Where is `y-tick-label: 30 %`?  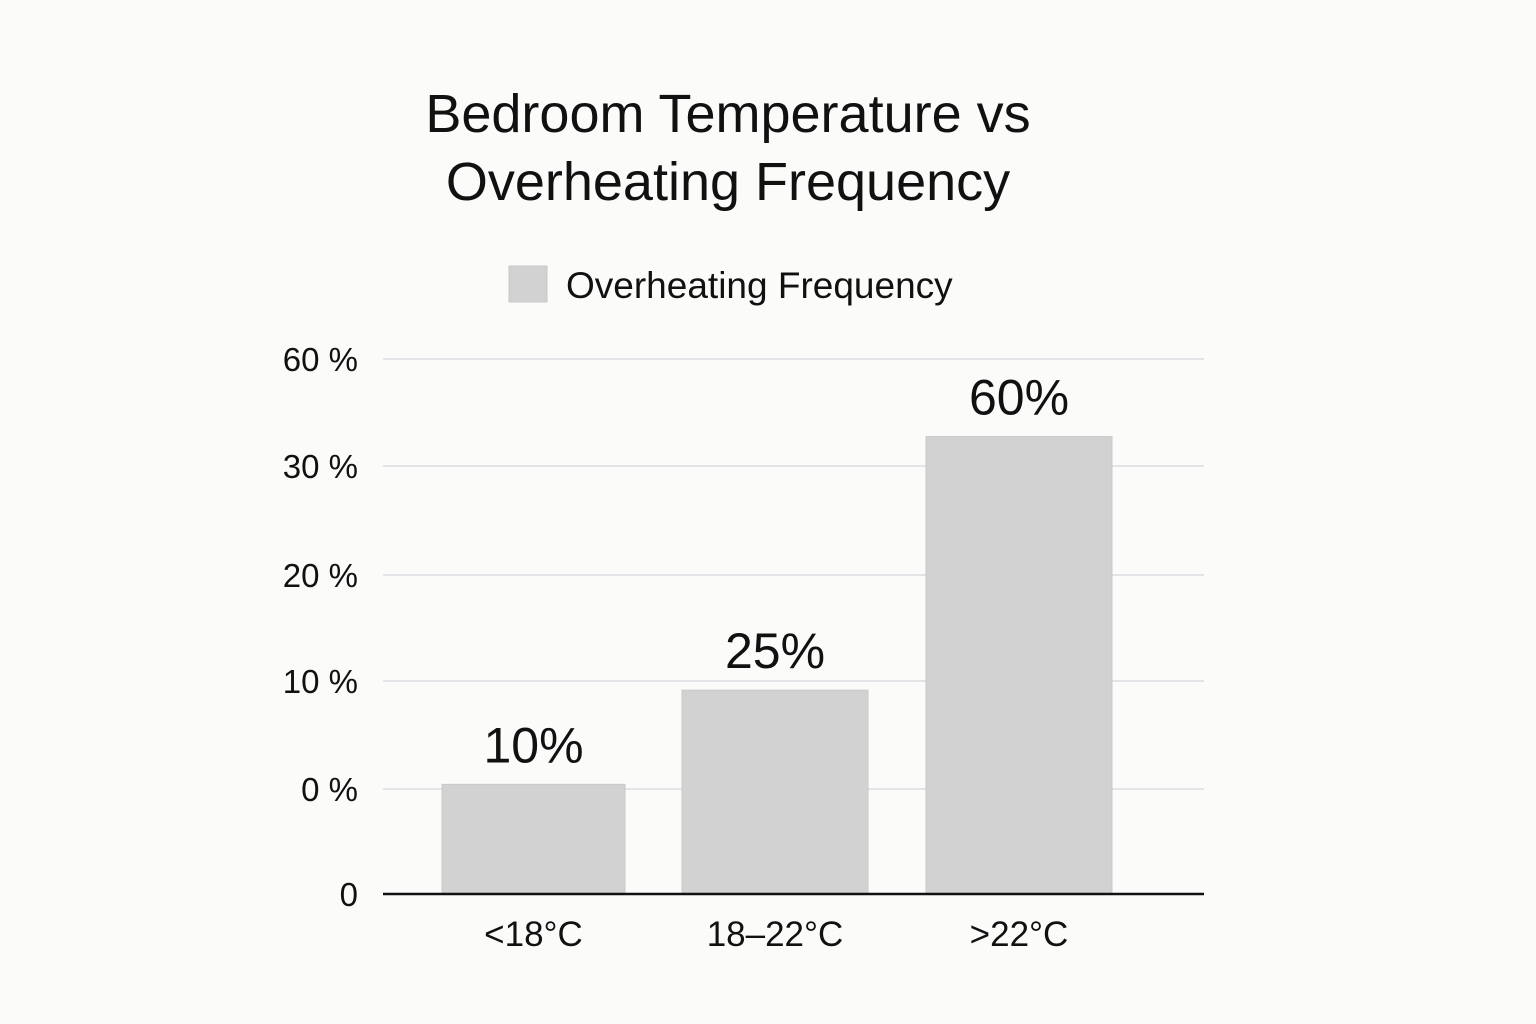 y-tick-label: 30 % is located at coordinates (320, 466).